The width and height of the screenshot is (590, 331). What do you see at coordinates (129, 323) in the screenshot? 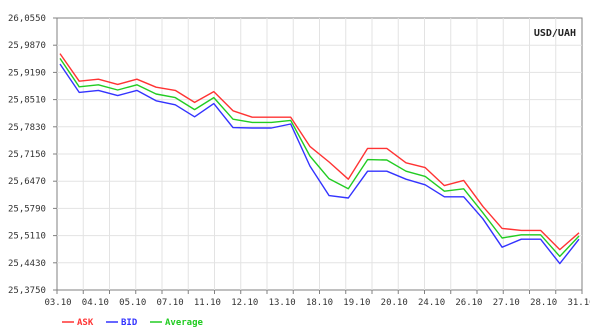
I see `legend-label-bid: BID` at bounding box center [129, 323].